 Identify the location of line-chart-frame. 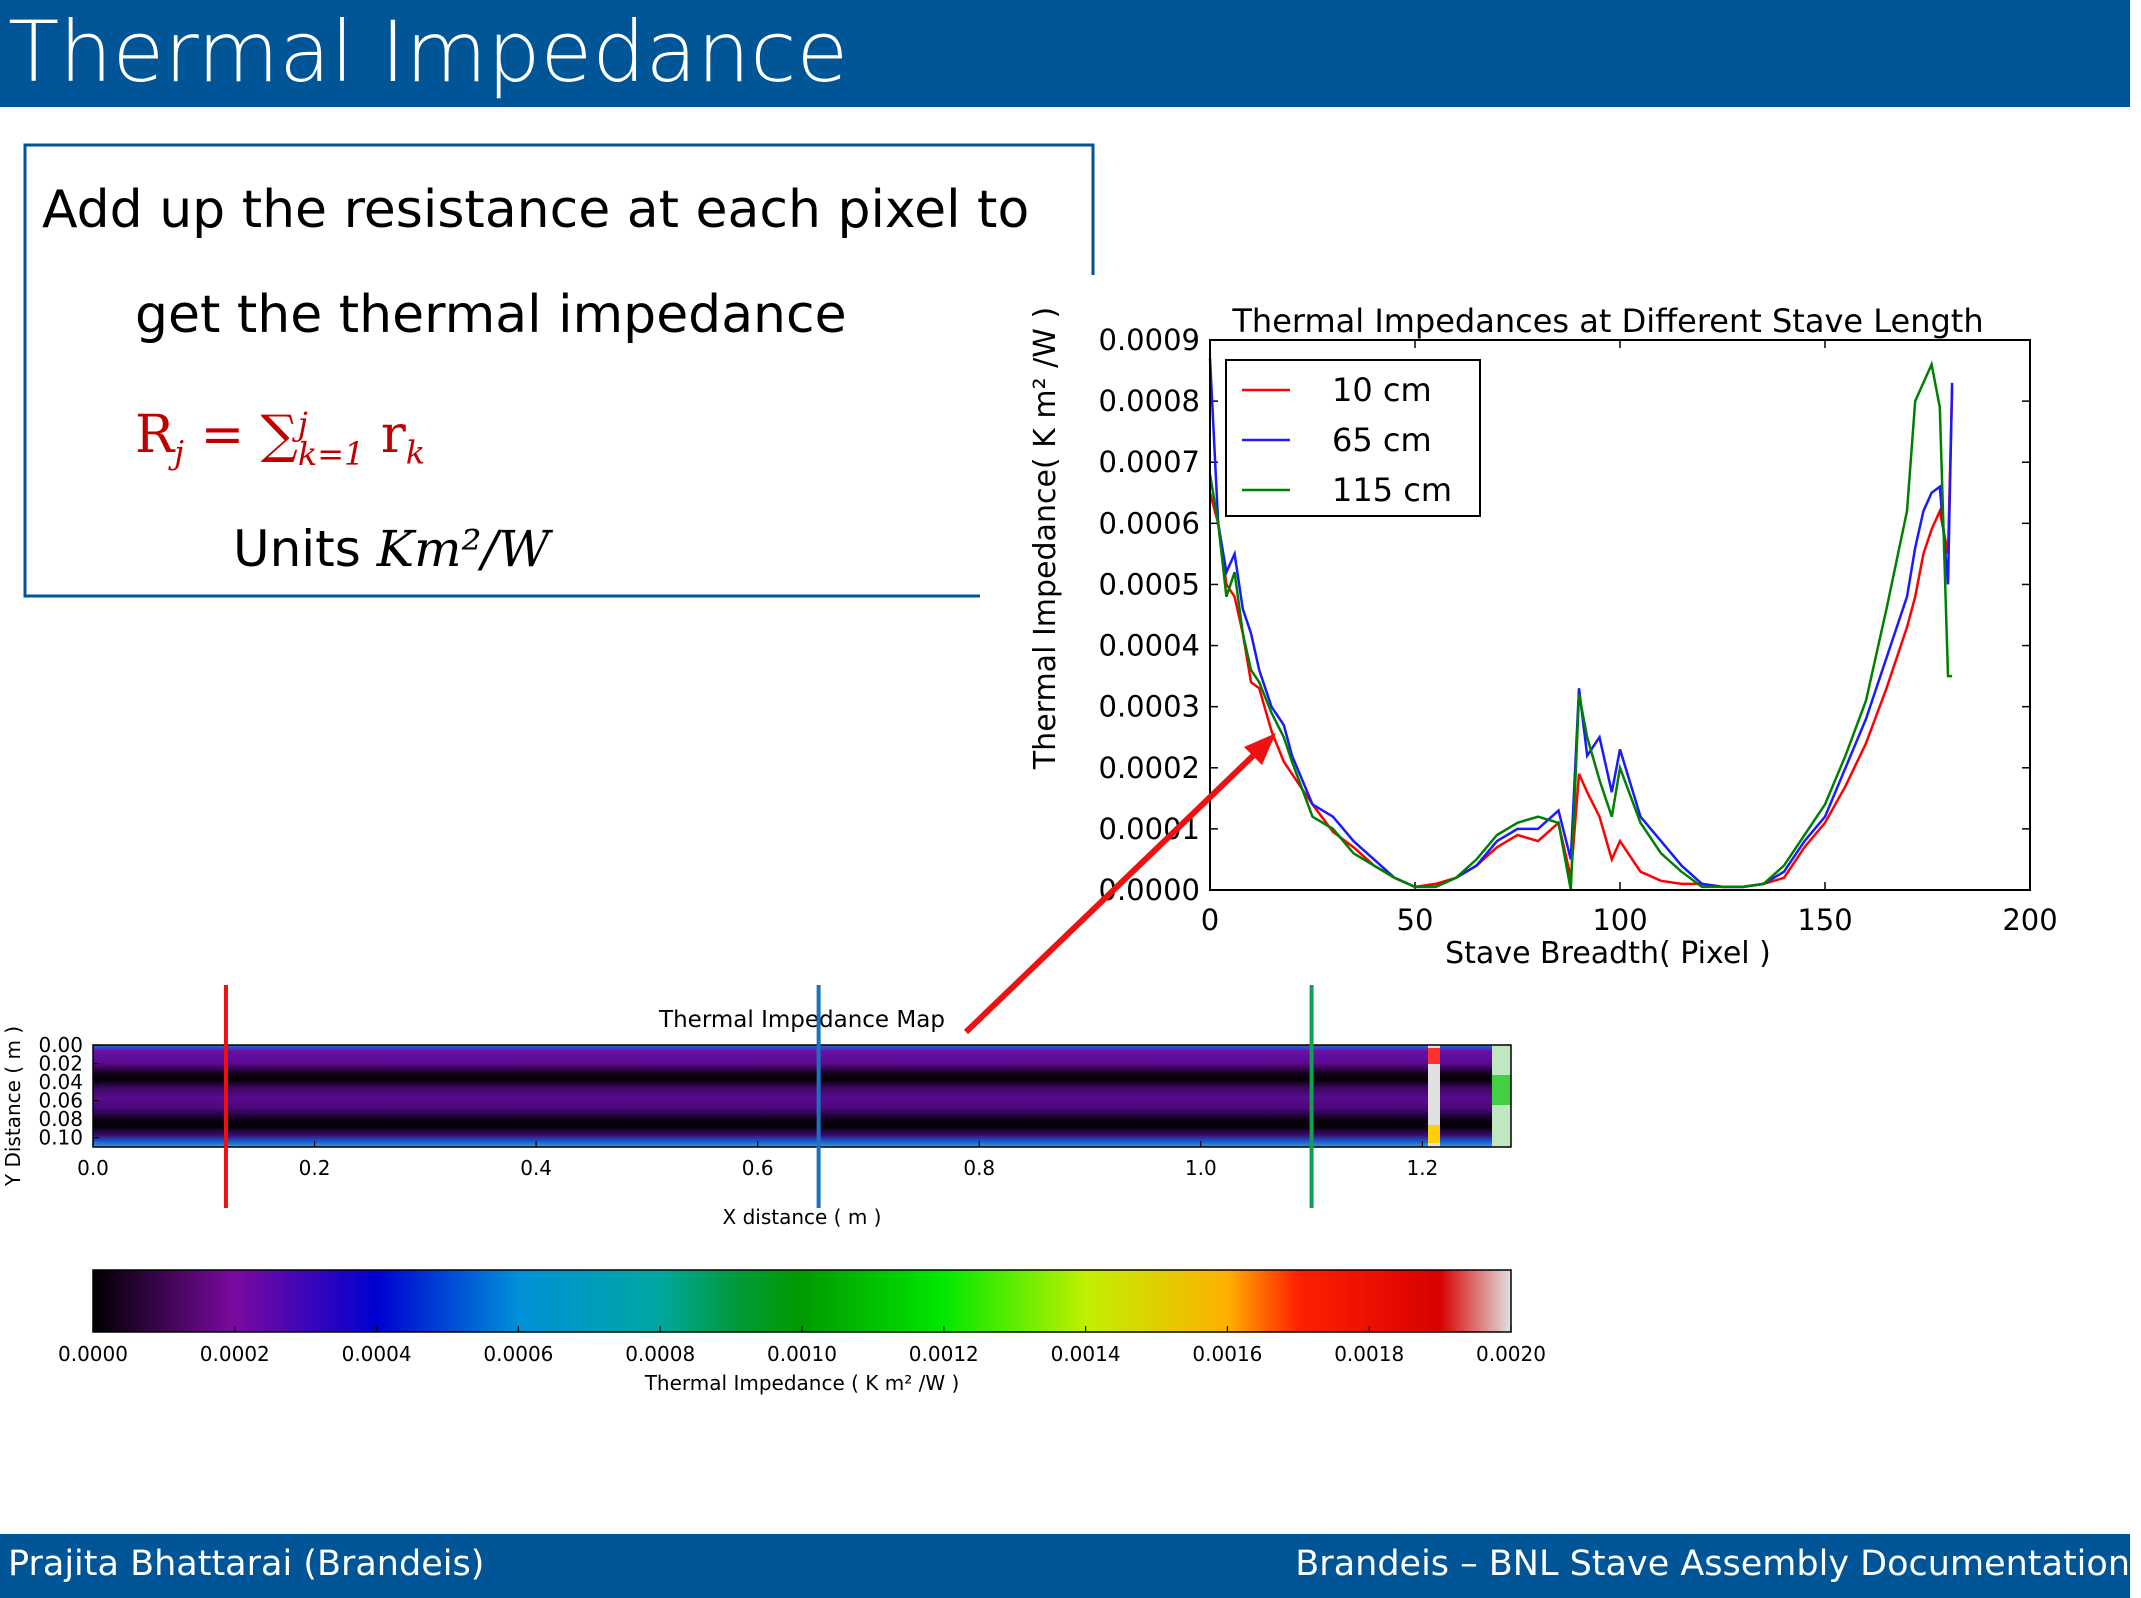
(1620, 615).